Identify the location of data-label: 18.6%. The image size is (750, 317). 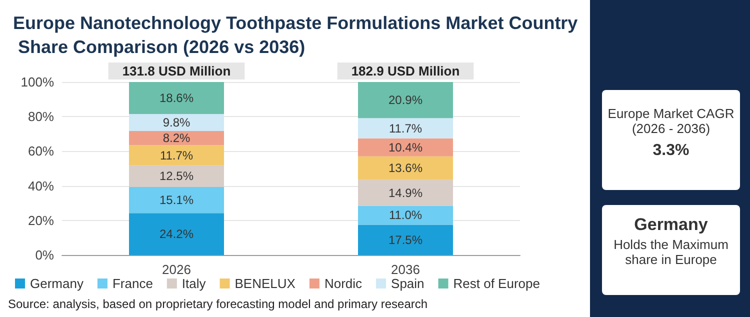
(176, 98).